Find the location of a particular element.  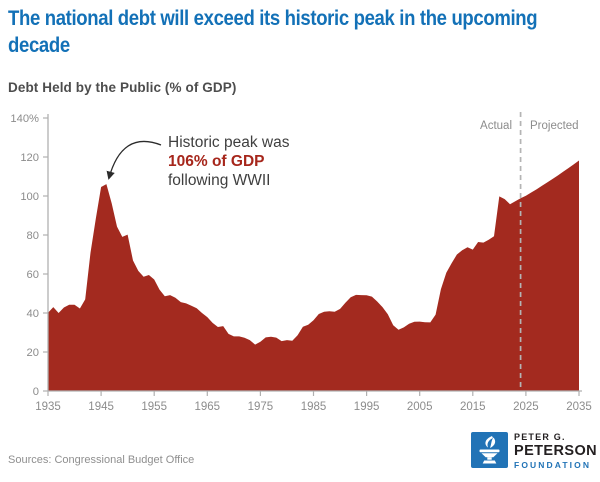

annotation-arrow is located at coordinates (134, 160).